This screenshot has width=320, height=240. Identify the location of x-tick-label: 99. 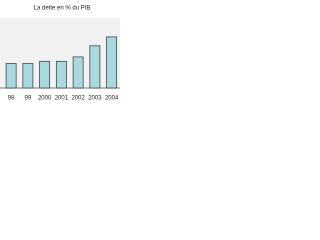
(28, 99).